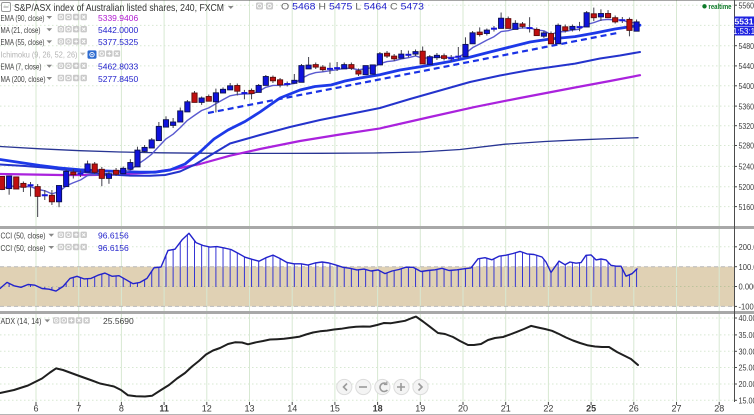 This screenshot has width=754, height=415. I want to click on svg-text: 13, so click(249, 409).